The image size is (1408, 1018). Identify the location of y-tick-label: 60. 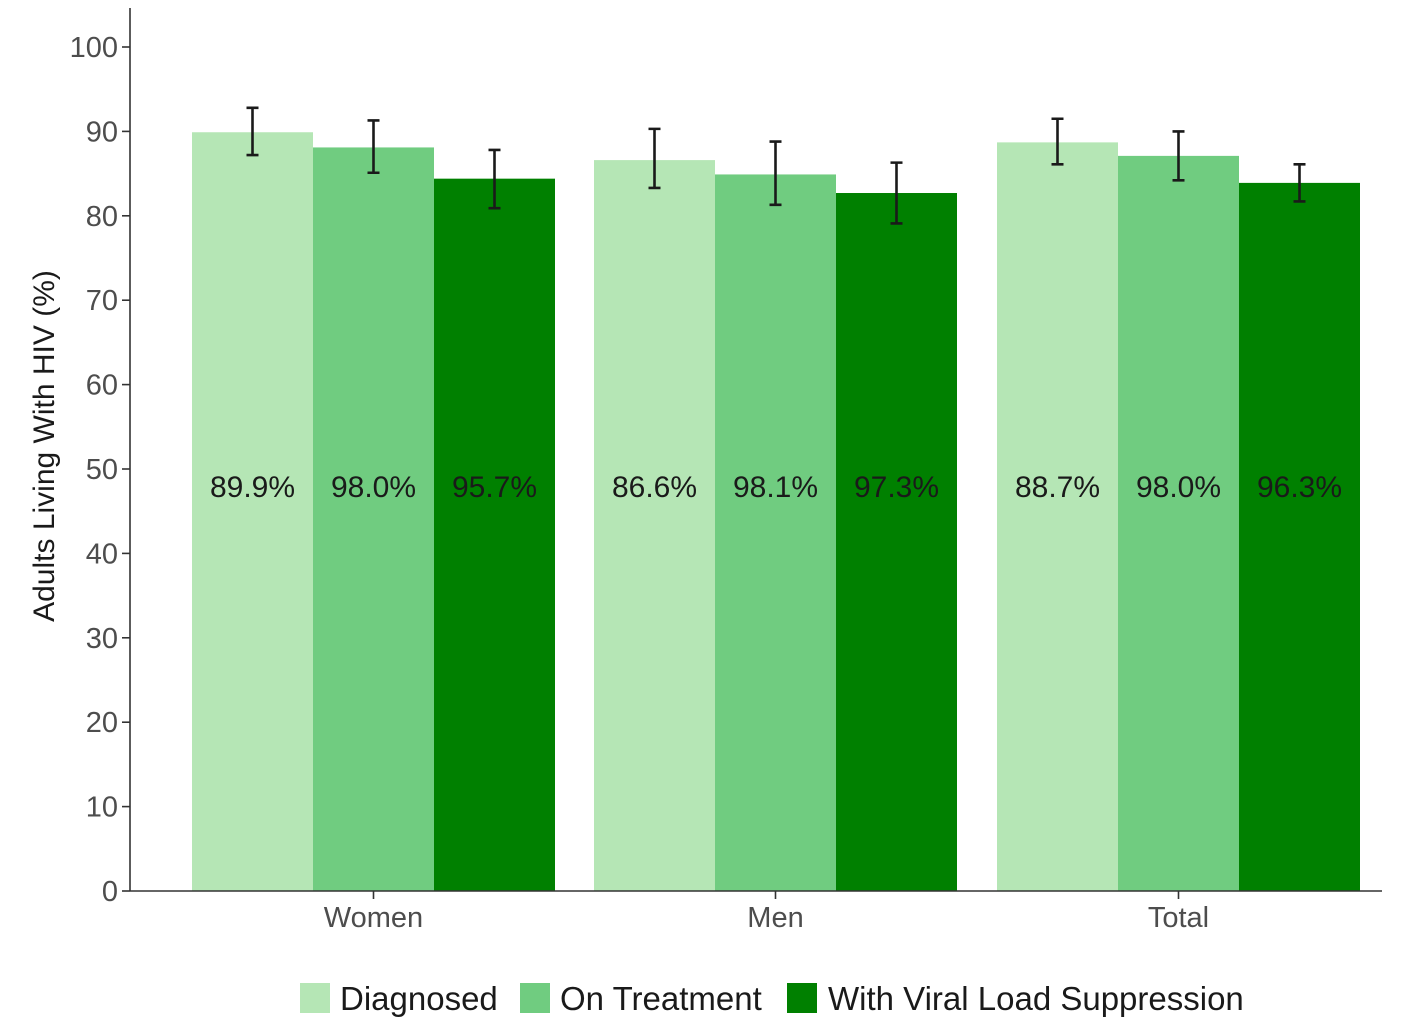
(102, 386).